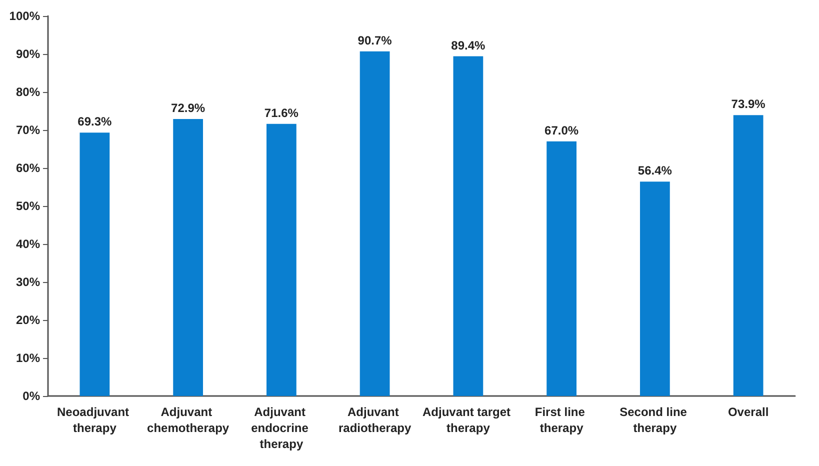 This screenshot has width=819, height=466. I want to click on x-tick-label: Adjuvant target therapy, so click(468, 420).